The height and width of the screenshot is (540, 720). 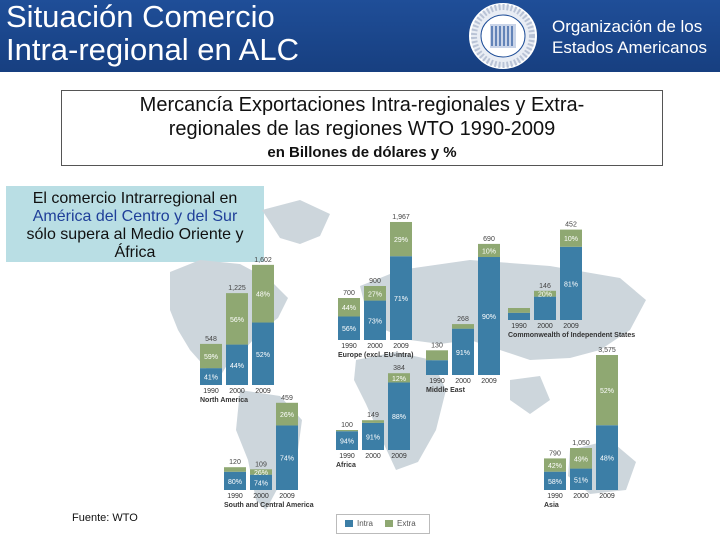 I want to click on total-value-label: 1,602, so click(x=263, y=260).